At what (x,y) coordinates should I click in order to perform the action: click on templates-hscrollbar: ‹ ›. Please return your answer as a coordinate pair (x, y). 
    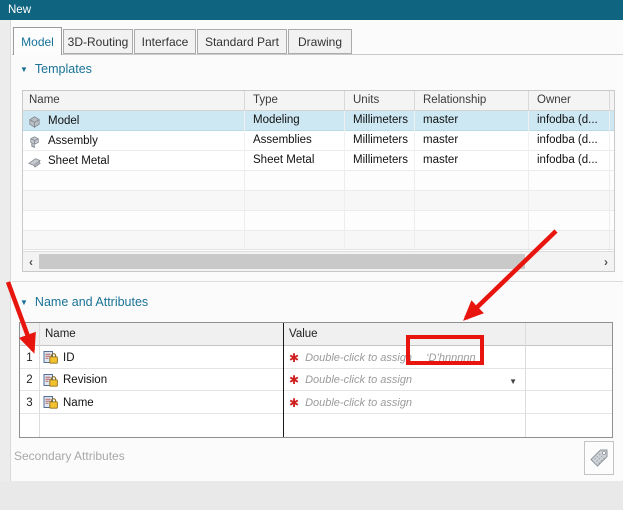
    Looking at the image, I should click on (318, 261).